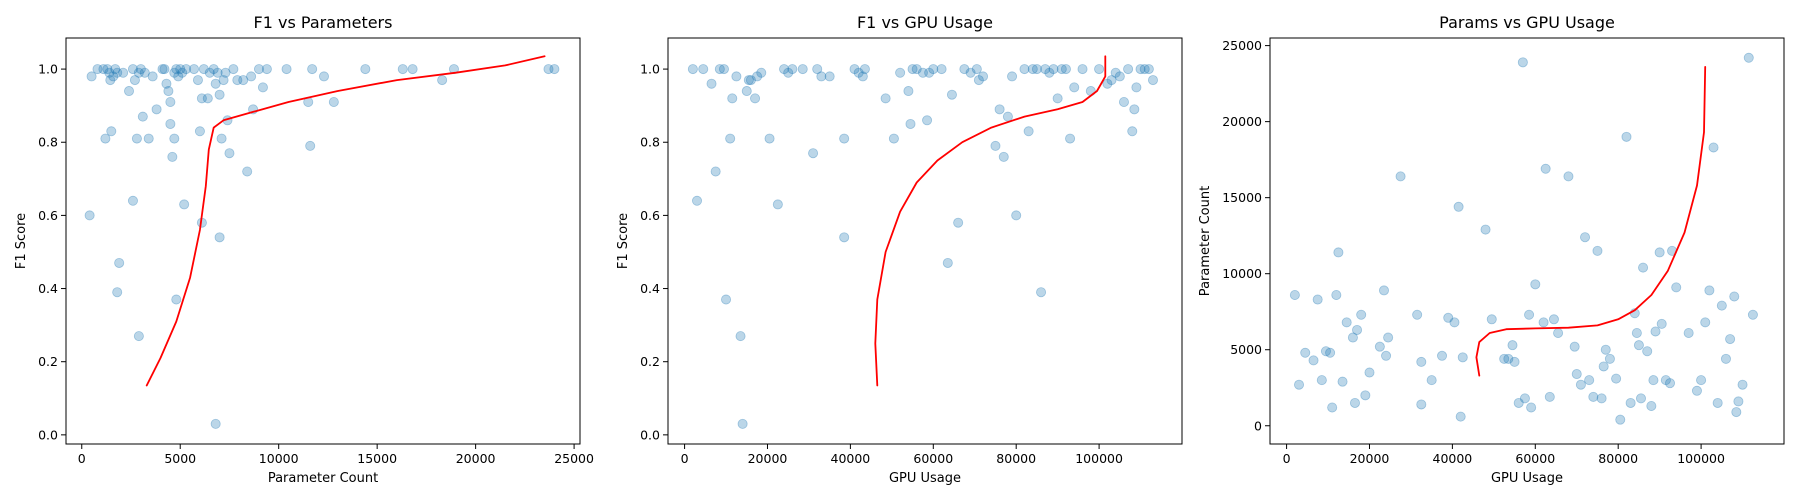 This screenshot has height=500, width=1800. What do you see at coordinates (48, 142) in the screenshot?
I see `y-tick-label-1-4: 0.8` at bounding box center [48, 142].